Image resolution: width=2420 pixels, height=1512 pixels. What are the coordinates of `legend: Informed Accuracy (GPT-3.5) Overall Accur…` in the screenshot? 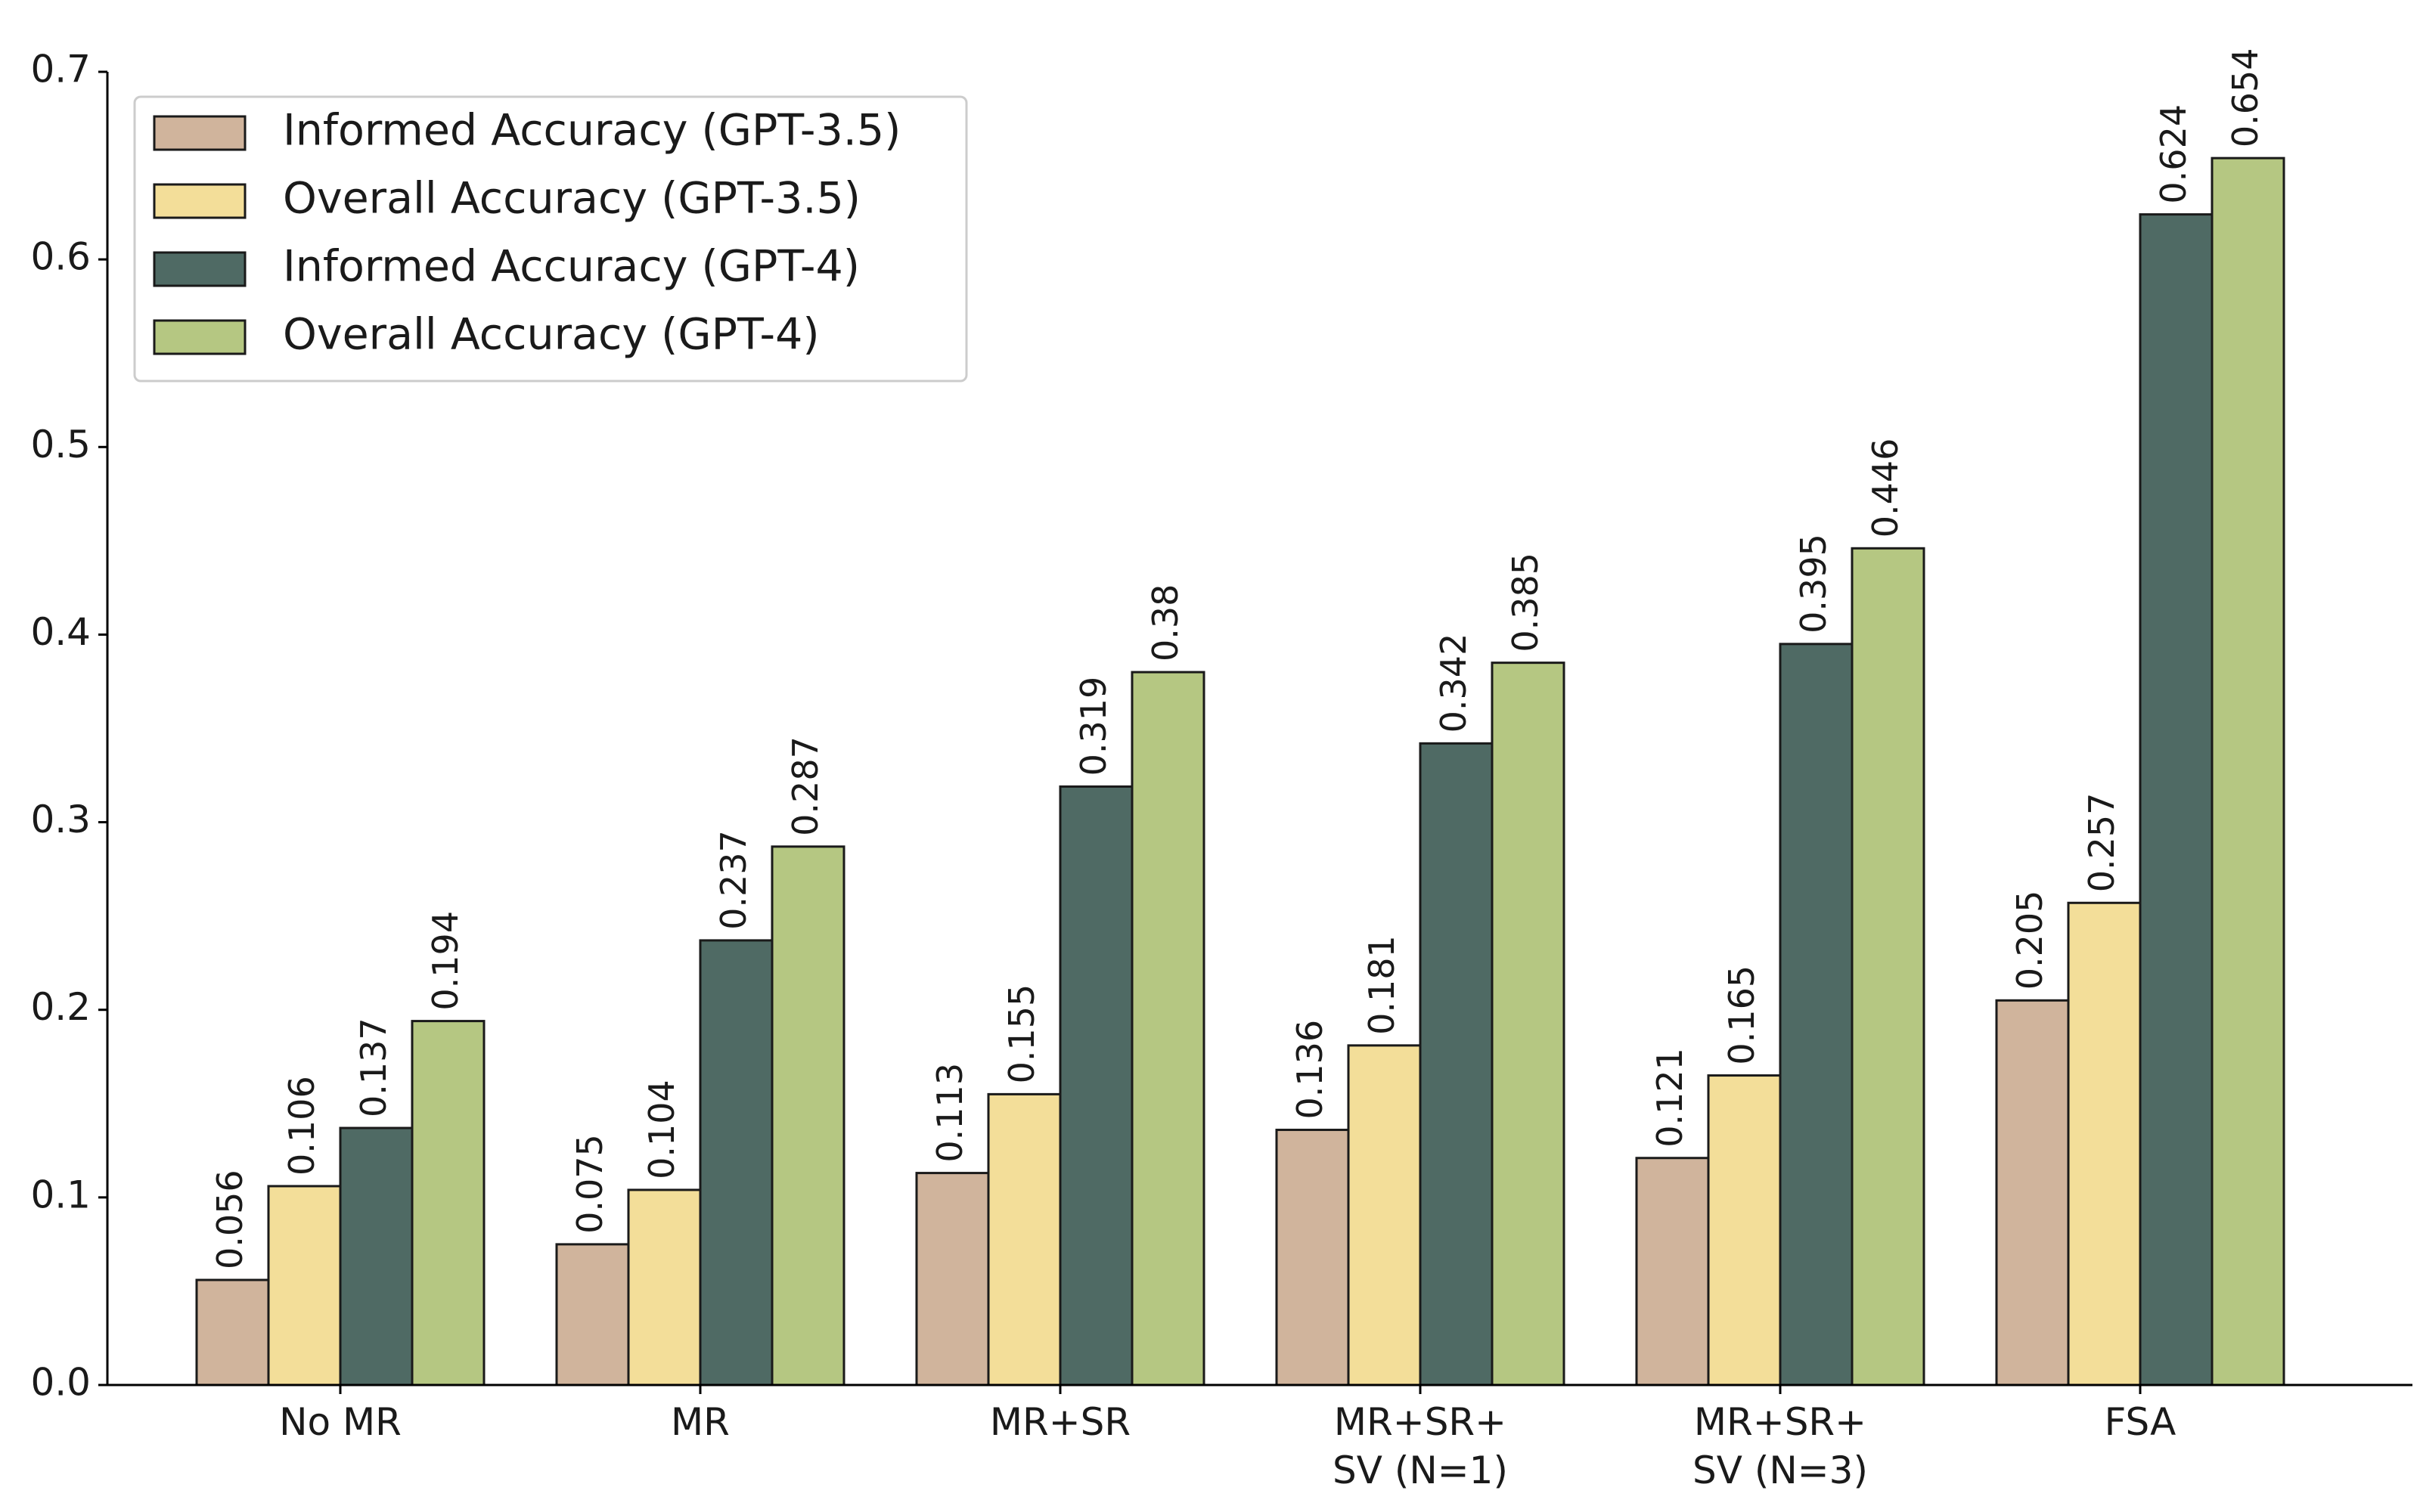 It's located at (550, 239).